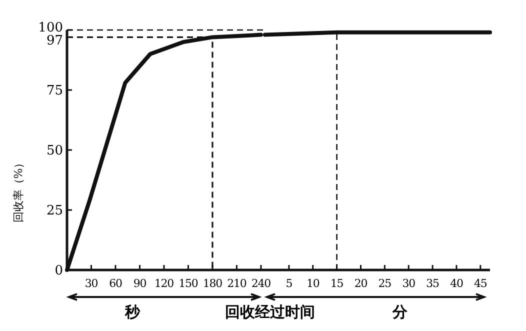  Describe the element at coordinates (140, 283) in the screenshot. I see `x-tick-label: 90` at that location.